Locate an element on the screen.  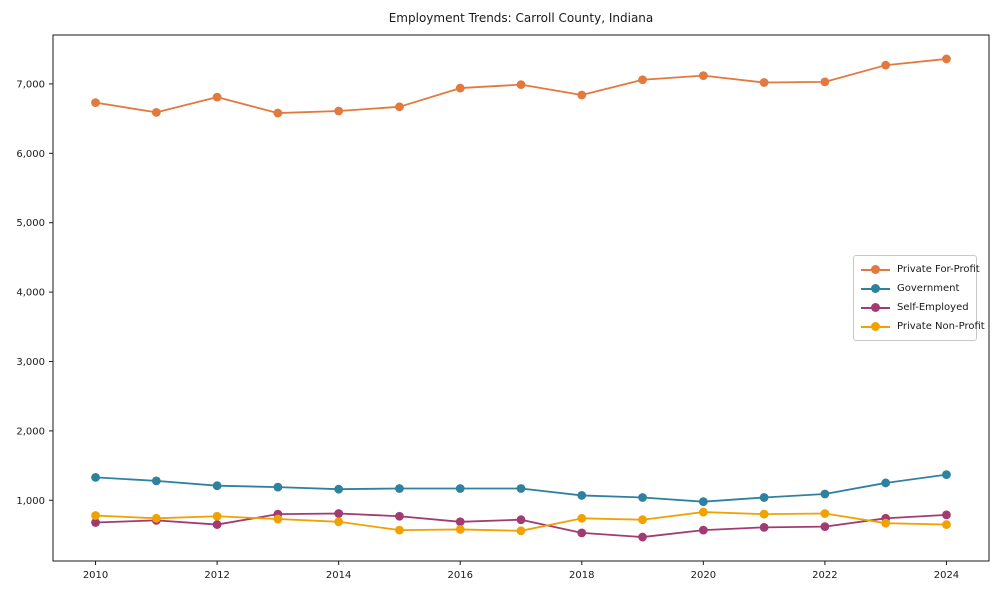
legend-item-government: Government is located at coordinates (915, 289).